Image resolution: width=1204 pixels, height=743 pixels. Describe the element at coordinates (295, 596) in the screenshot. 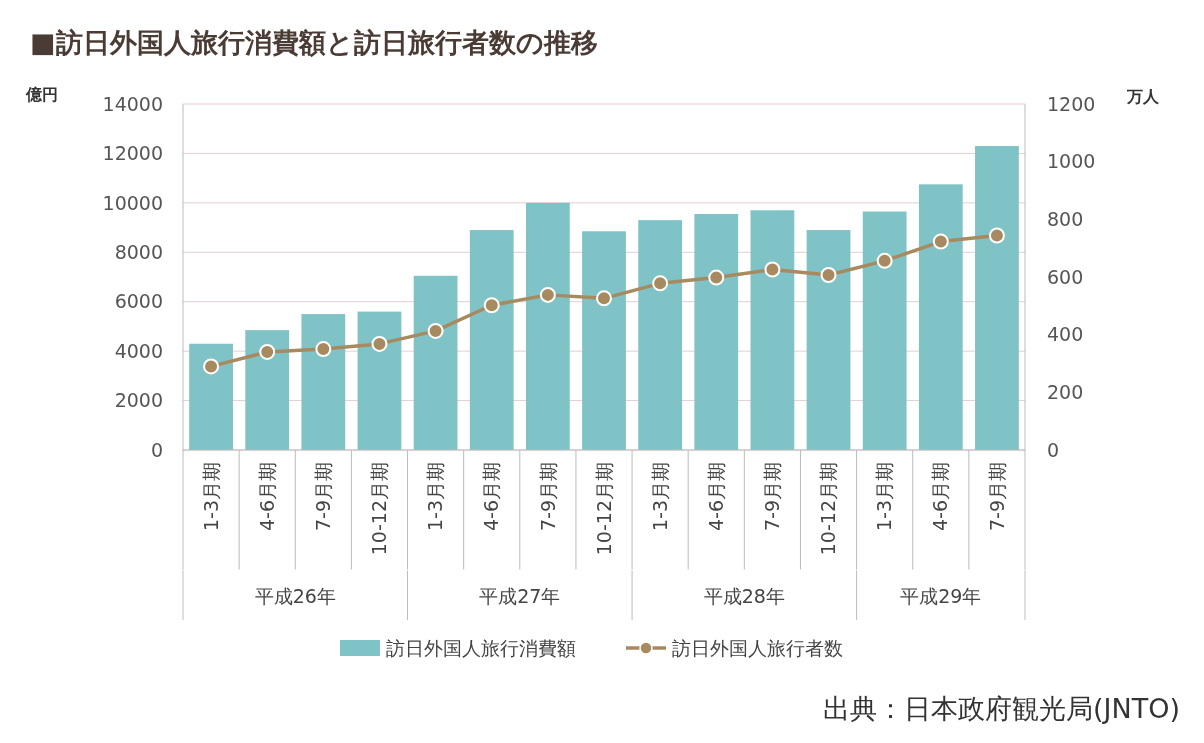

I see `text: 平成26年` at that location.